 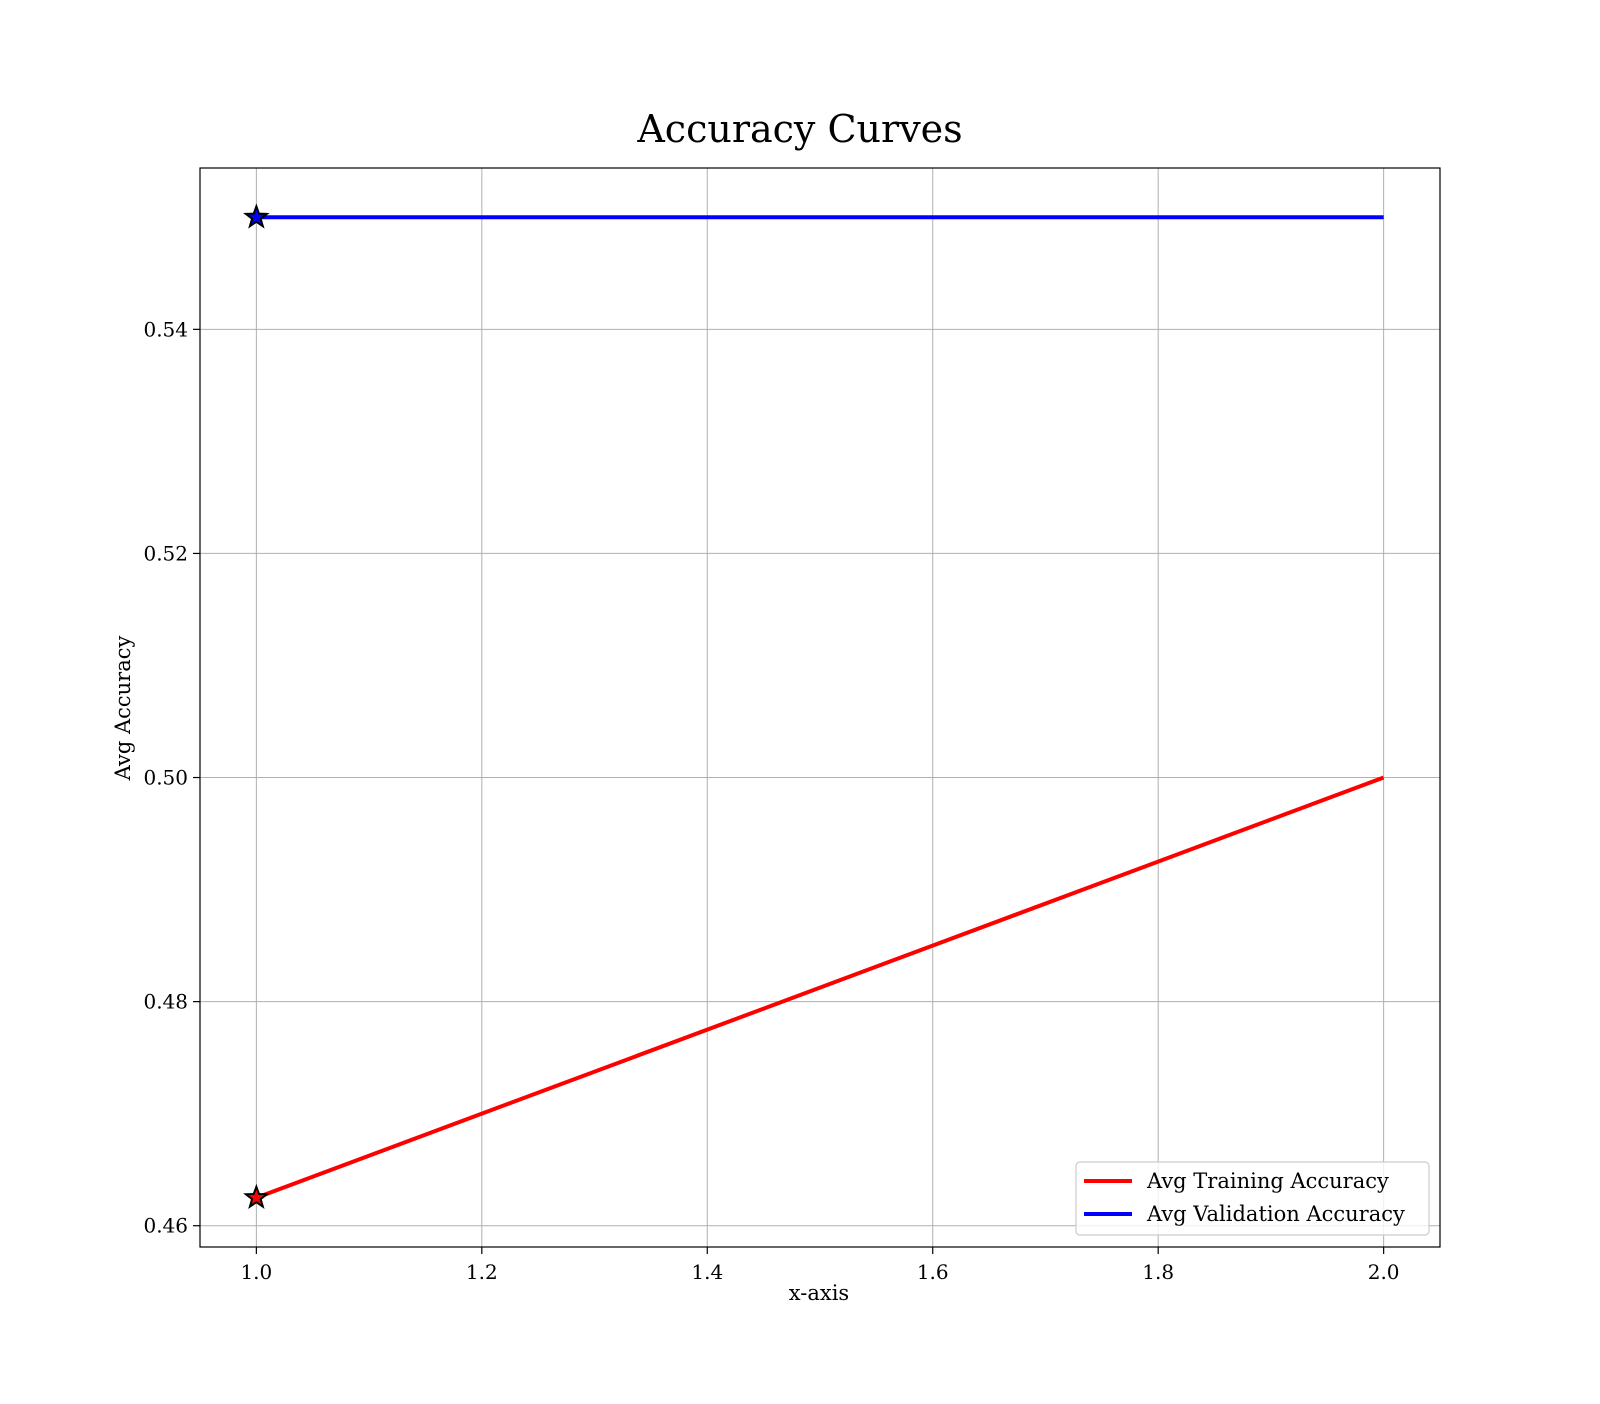 I want to click on x-tick-label: 1.4, so click(x=707, y=1272).